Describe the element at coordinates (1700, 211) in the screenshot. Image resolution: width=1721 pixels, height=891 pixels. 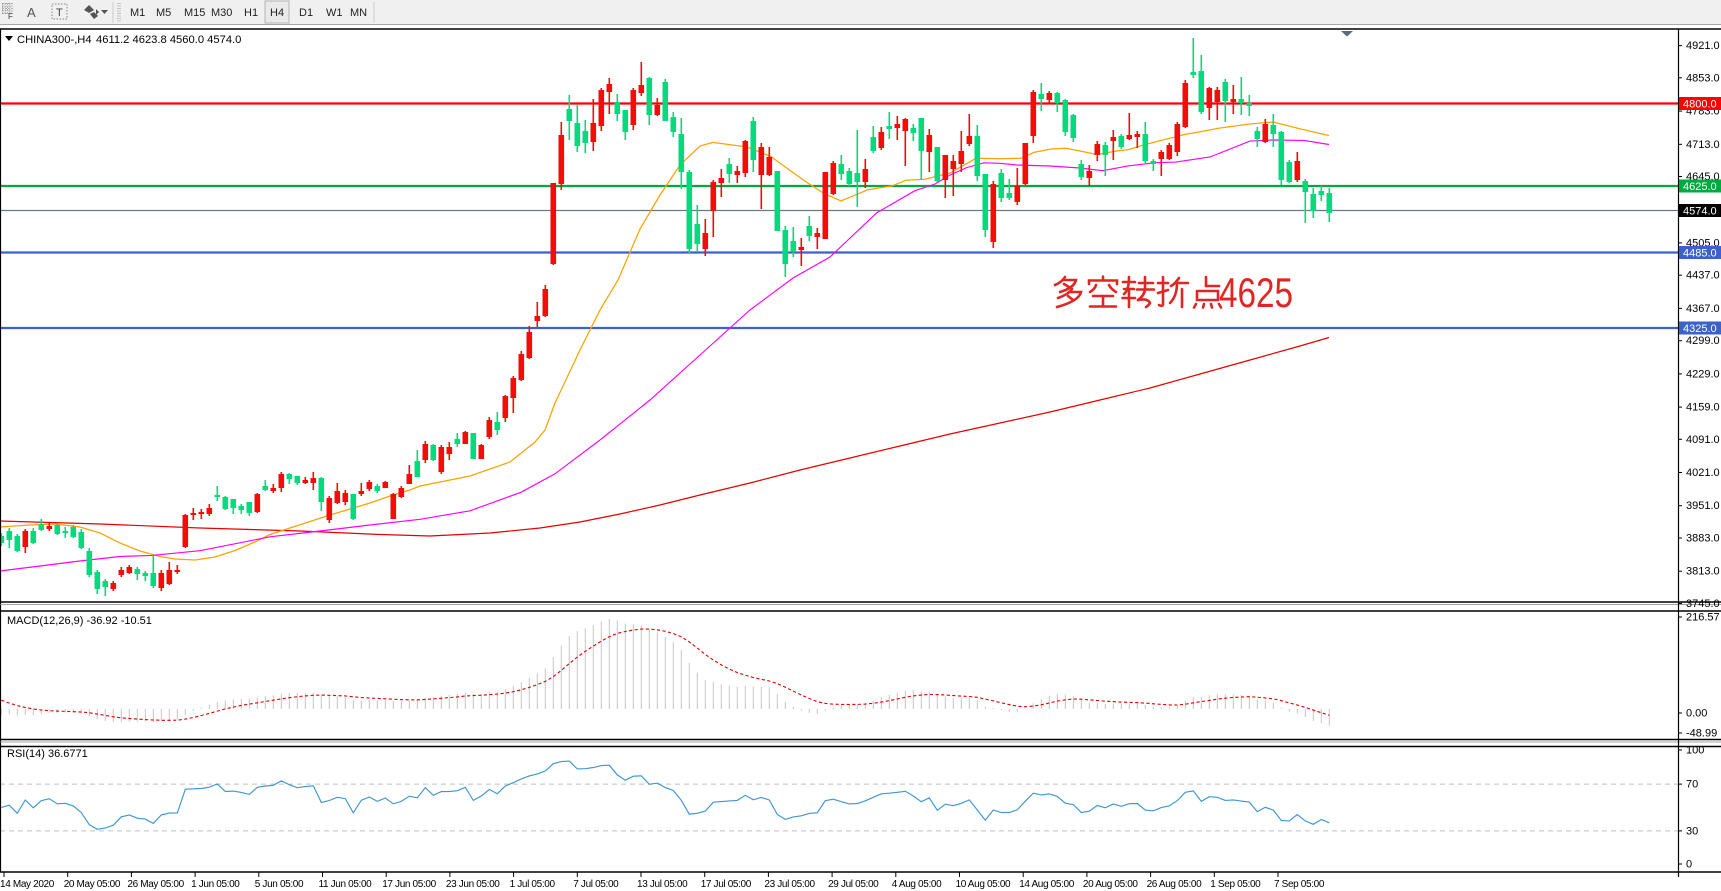
I see `svg-text: 4574.0` at that location.